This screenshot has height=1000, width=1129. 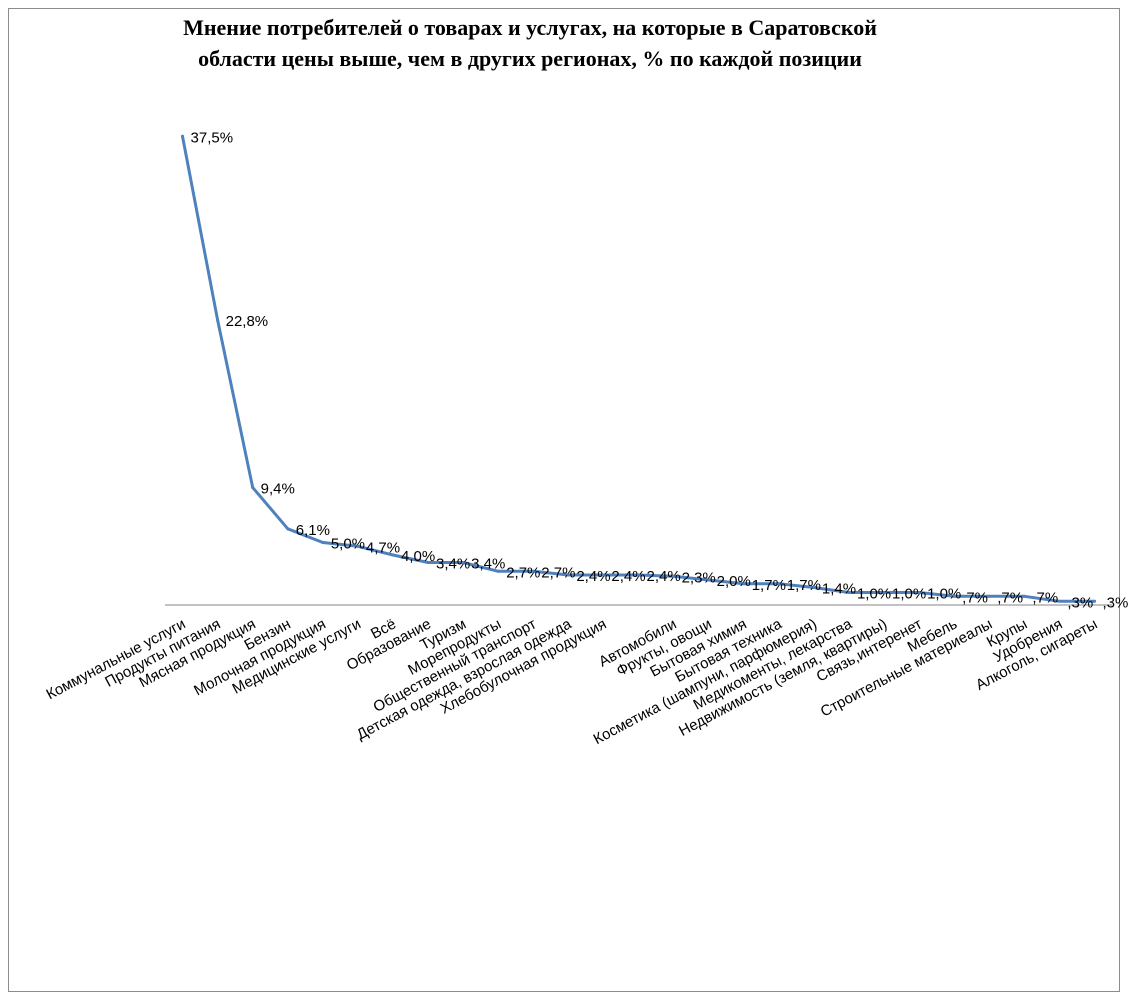 What do you see at coordinates (212, 137) in the screenshot?
I see `data-label: 37,5%` at bounding box center [212, 137].